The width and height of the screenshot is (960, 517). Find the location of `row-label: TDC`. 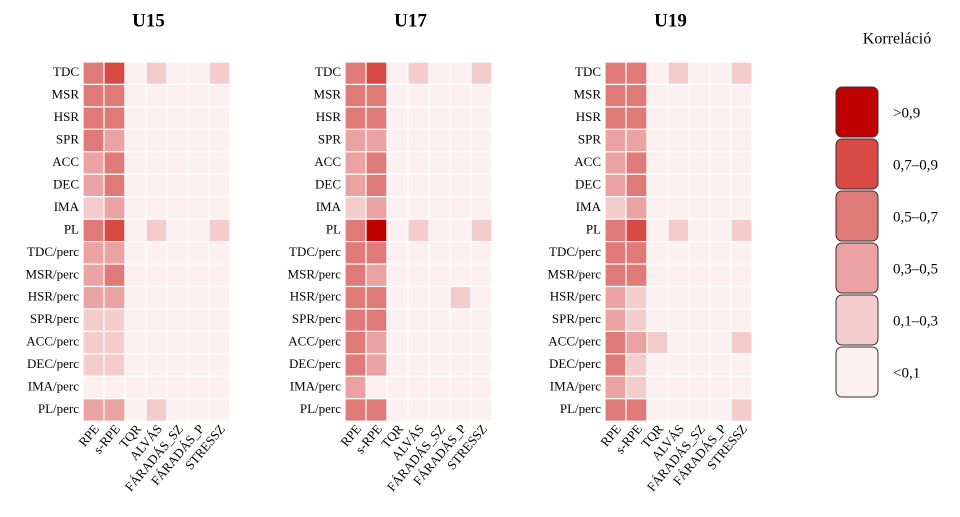

row-label: TDC is located at coordinates (66, 71).